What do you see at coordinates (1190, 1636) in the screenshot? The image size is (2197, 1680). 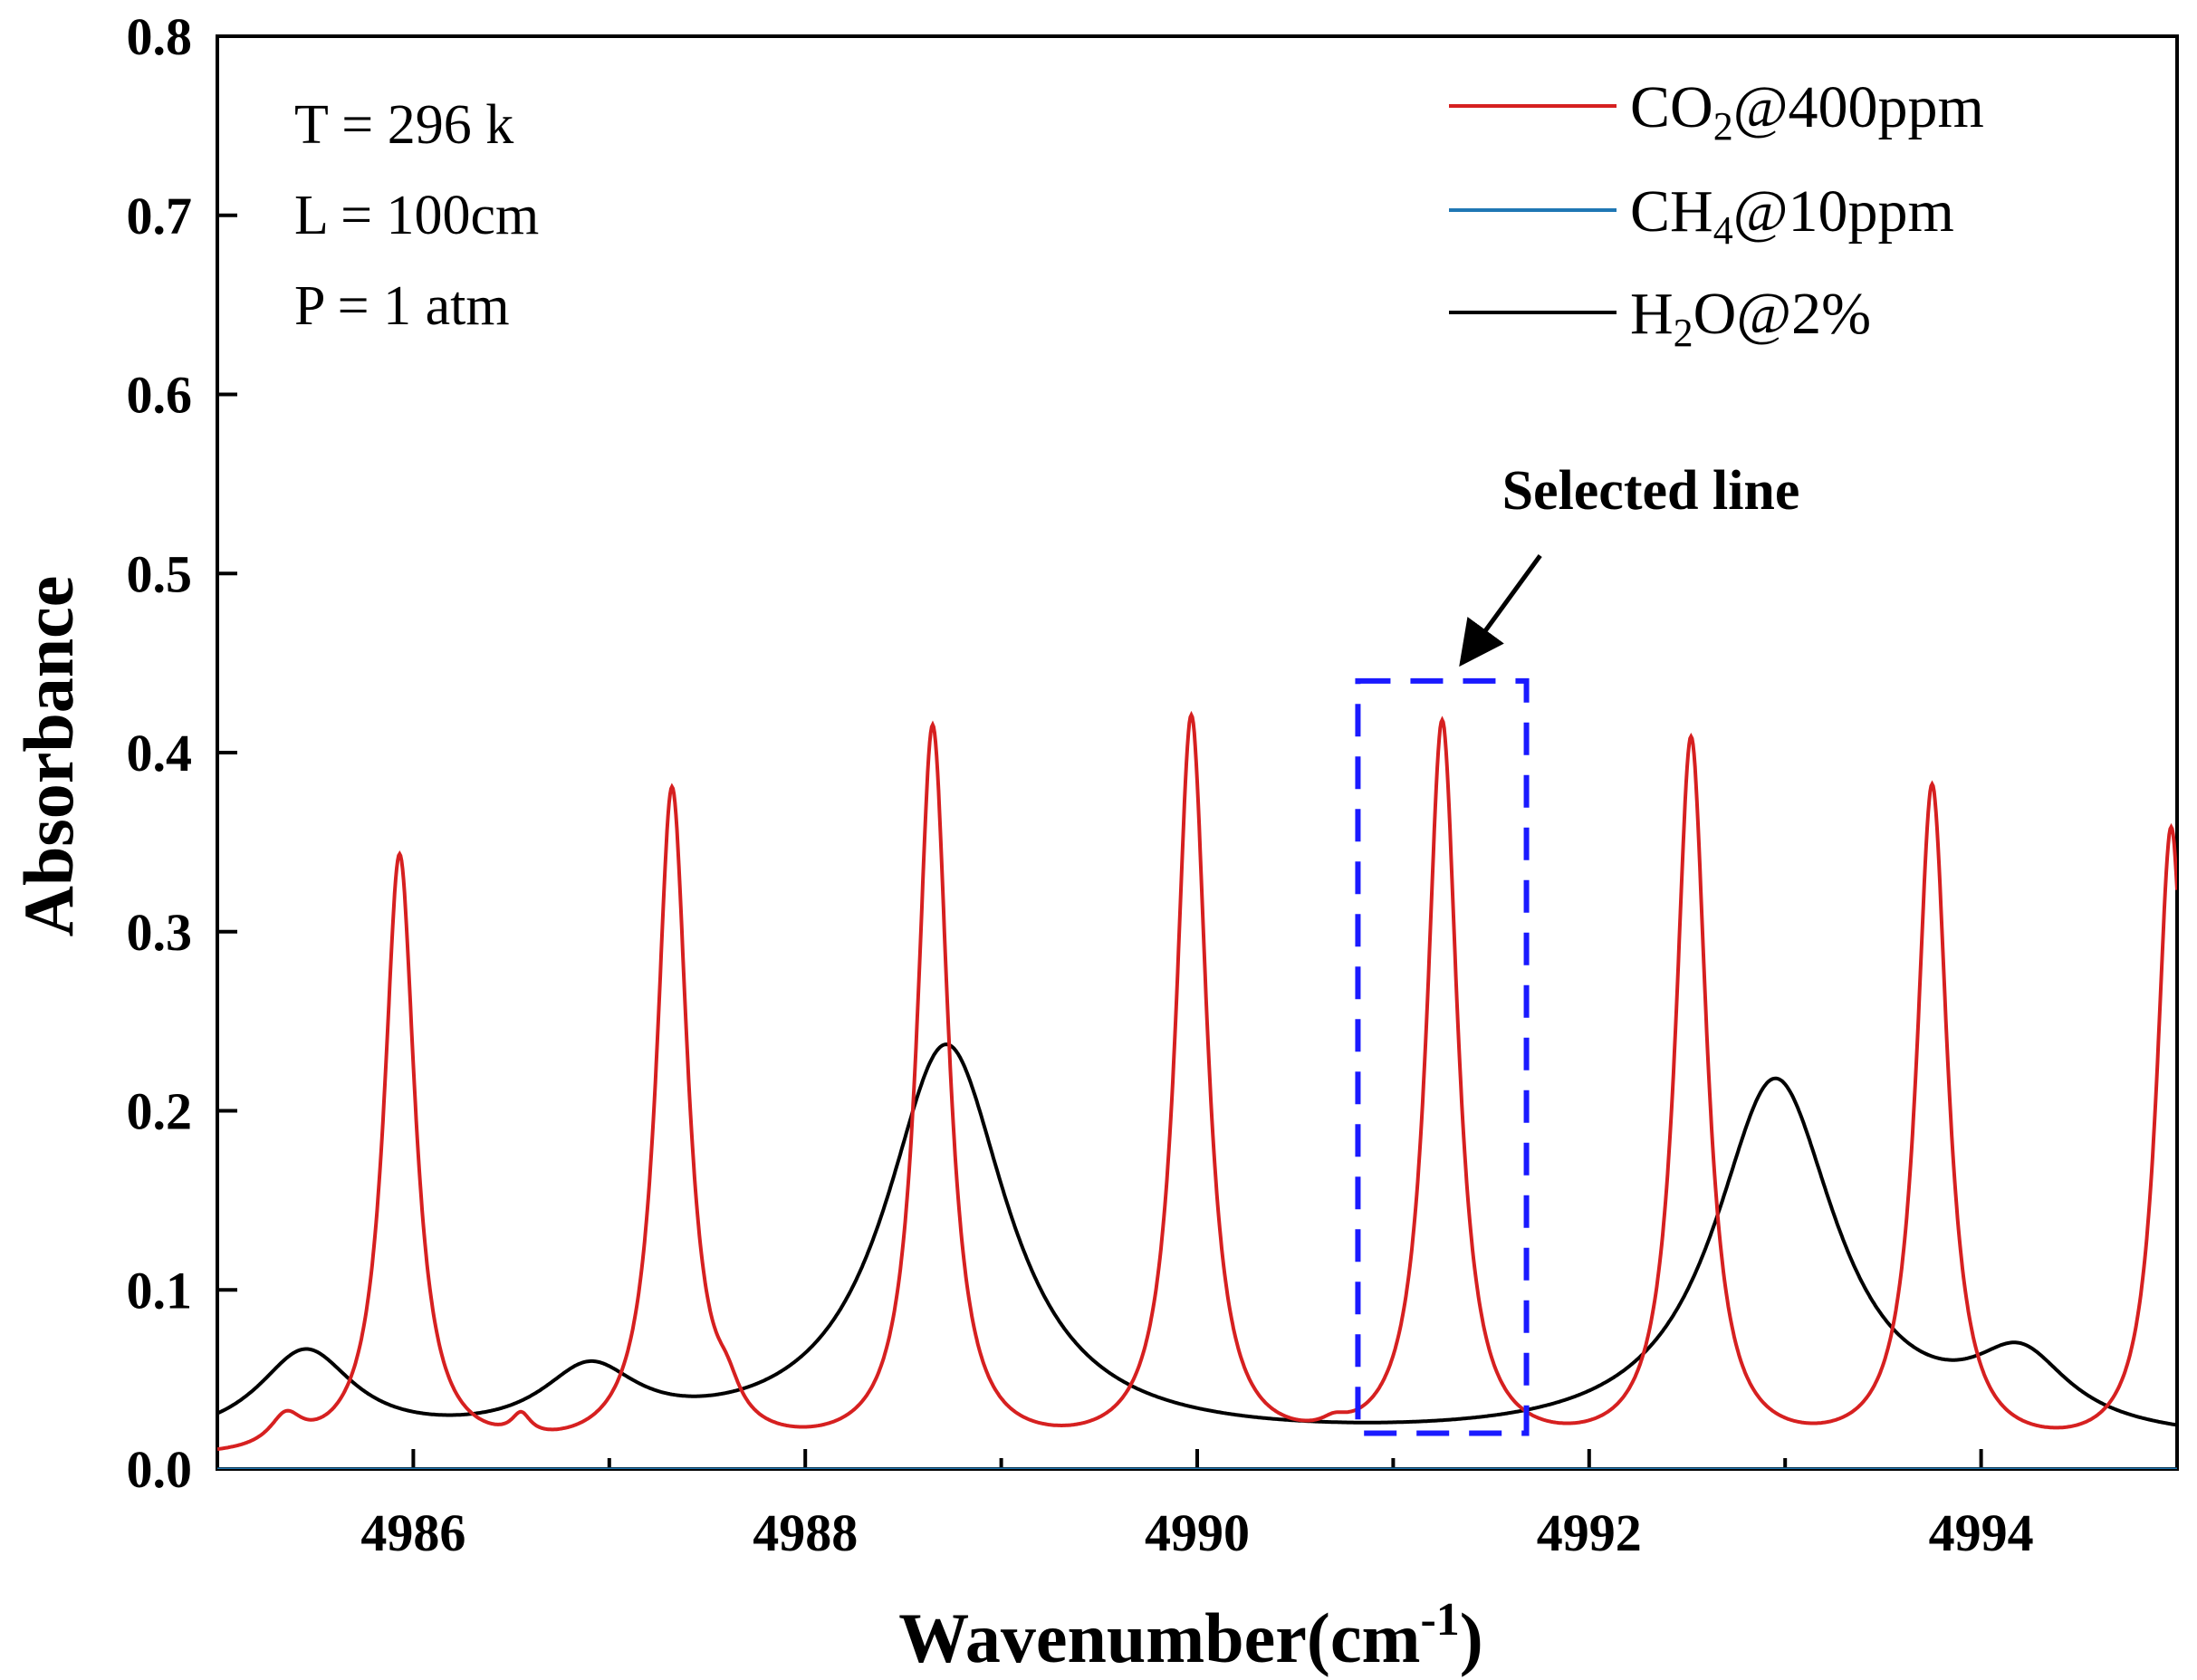 I see `x-axis-title: Wavenumber(cm-1)` at bounding box center [1190, 1636].